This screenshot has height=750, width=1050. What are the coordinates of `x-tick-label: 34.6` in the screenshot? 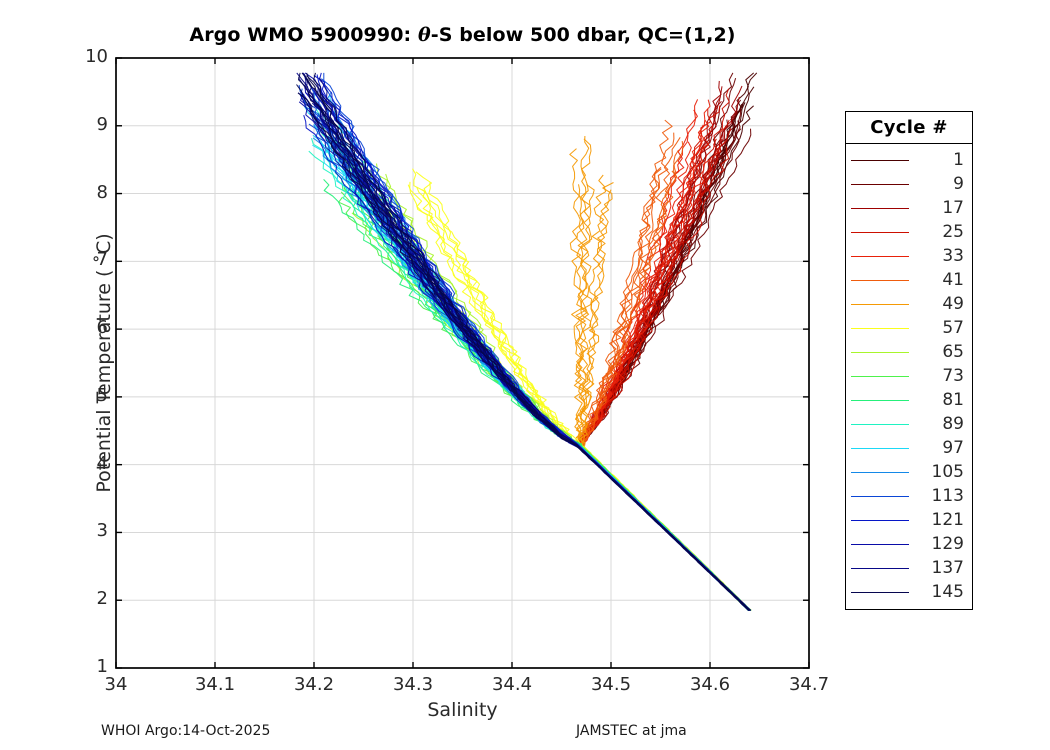 It's located at (710, 684).